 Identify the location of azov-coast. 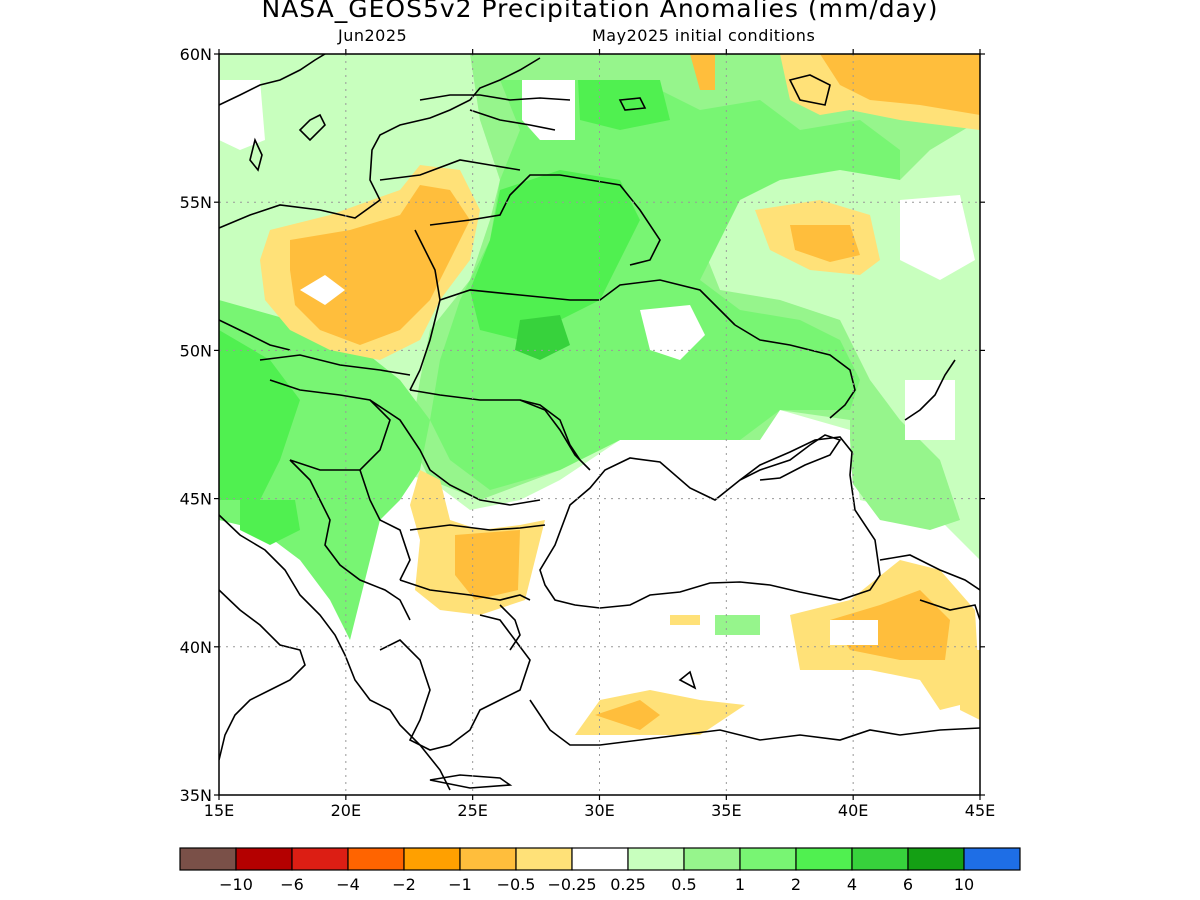
(790, 457).